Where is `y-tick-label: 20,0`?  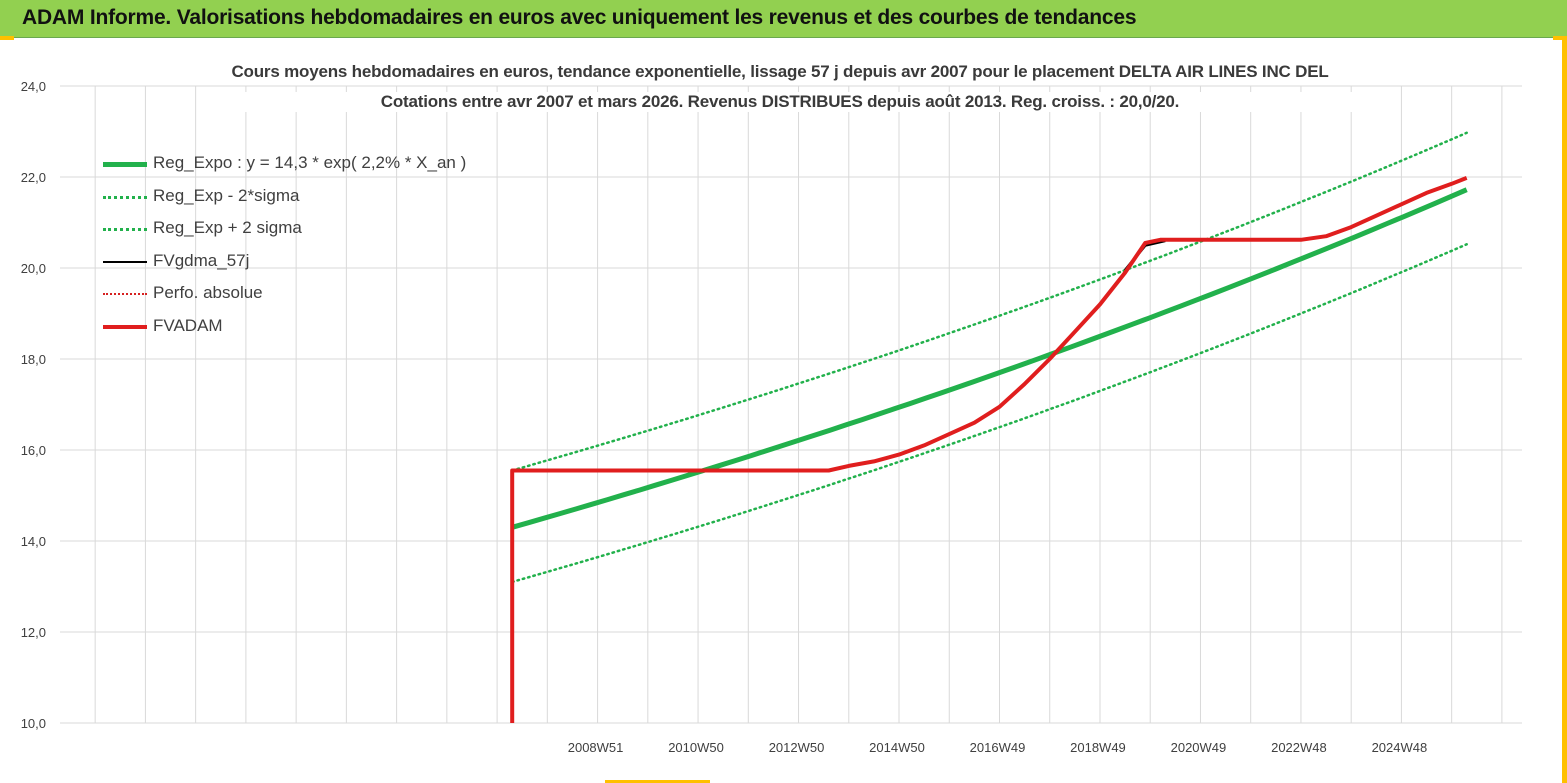 y-tick-label: 20,0 is located at coordinates (33, 268).